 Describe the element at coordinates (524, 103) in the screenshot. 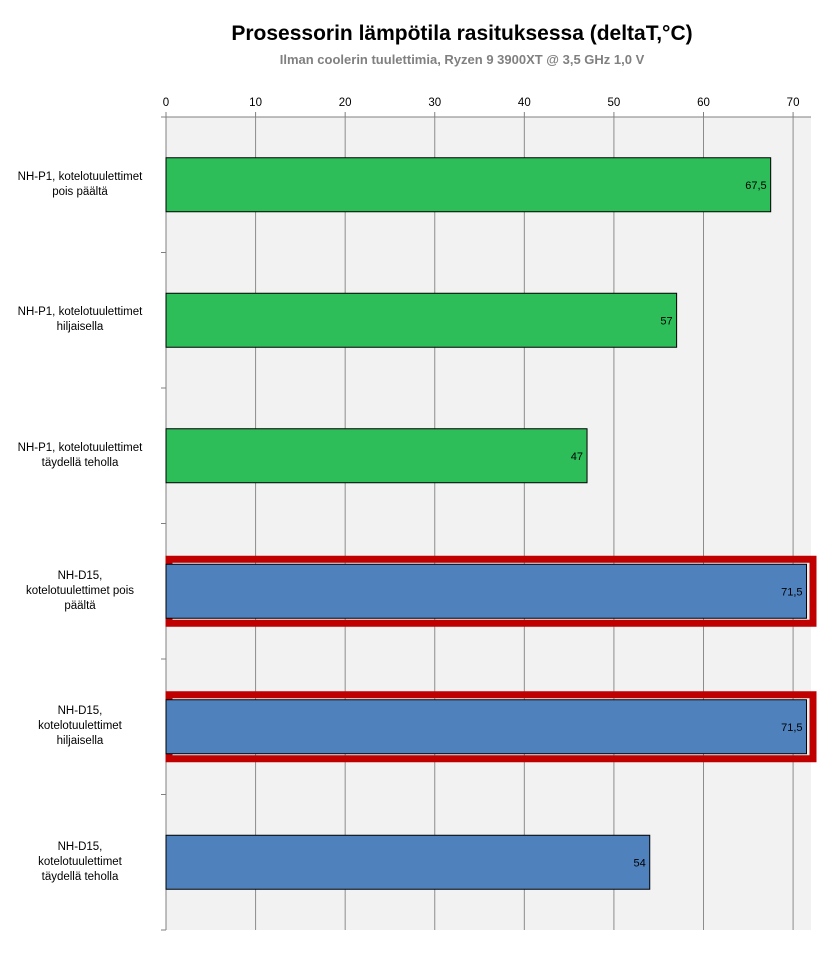

I see `x-tick-label: 40` at that location.